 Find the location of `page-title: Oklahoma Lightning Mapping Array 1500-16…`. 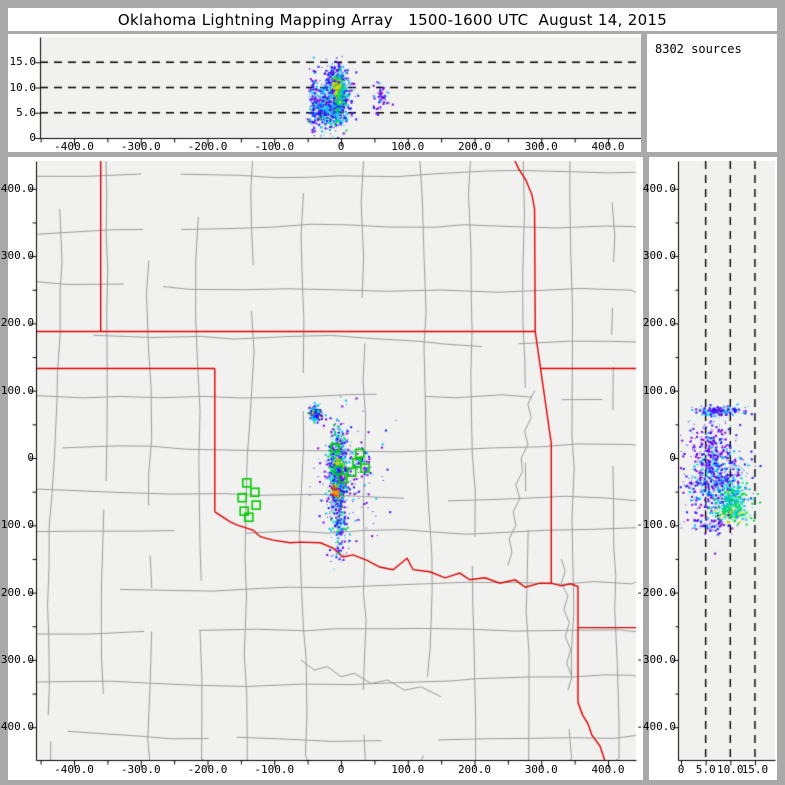

page-title: Oklahoma Lightning Mapping Array 1500-16… is located at coordinates (392, 19).